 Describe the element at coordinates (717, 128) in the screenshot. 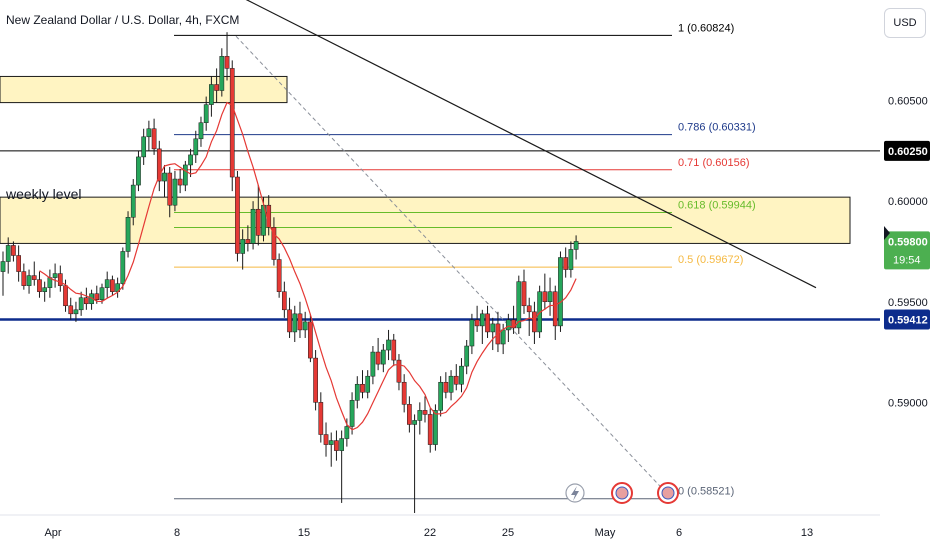

I see `fib-level-label-1: 0.786 (0.60331)` at that location.